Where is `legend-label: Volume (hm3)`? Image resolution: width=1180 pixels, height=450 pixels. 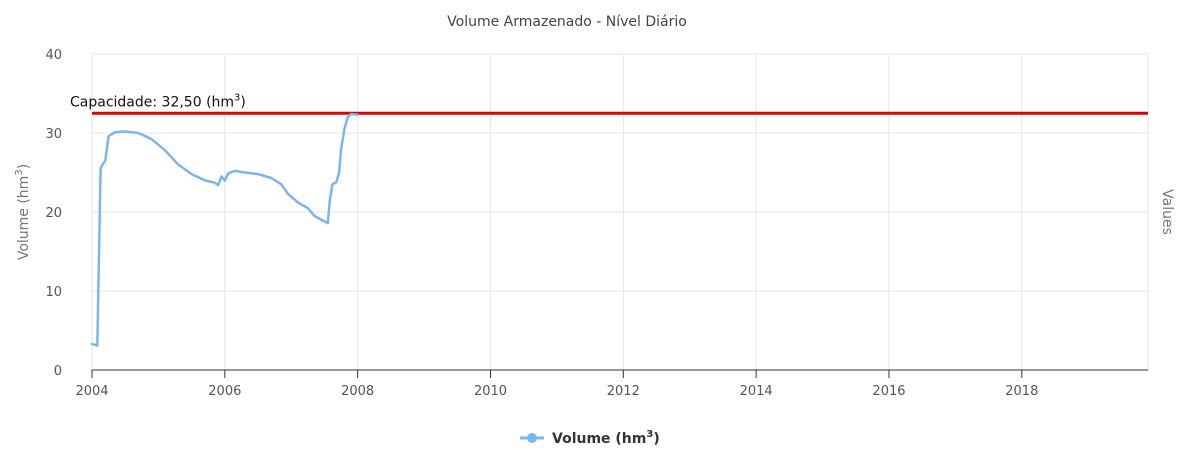
legend-label: Volume (hm3) is located at coordinates (606, 438).